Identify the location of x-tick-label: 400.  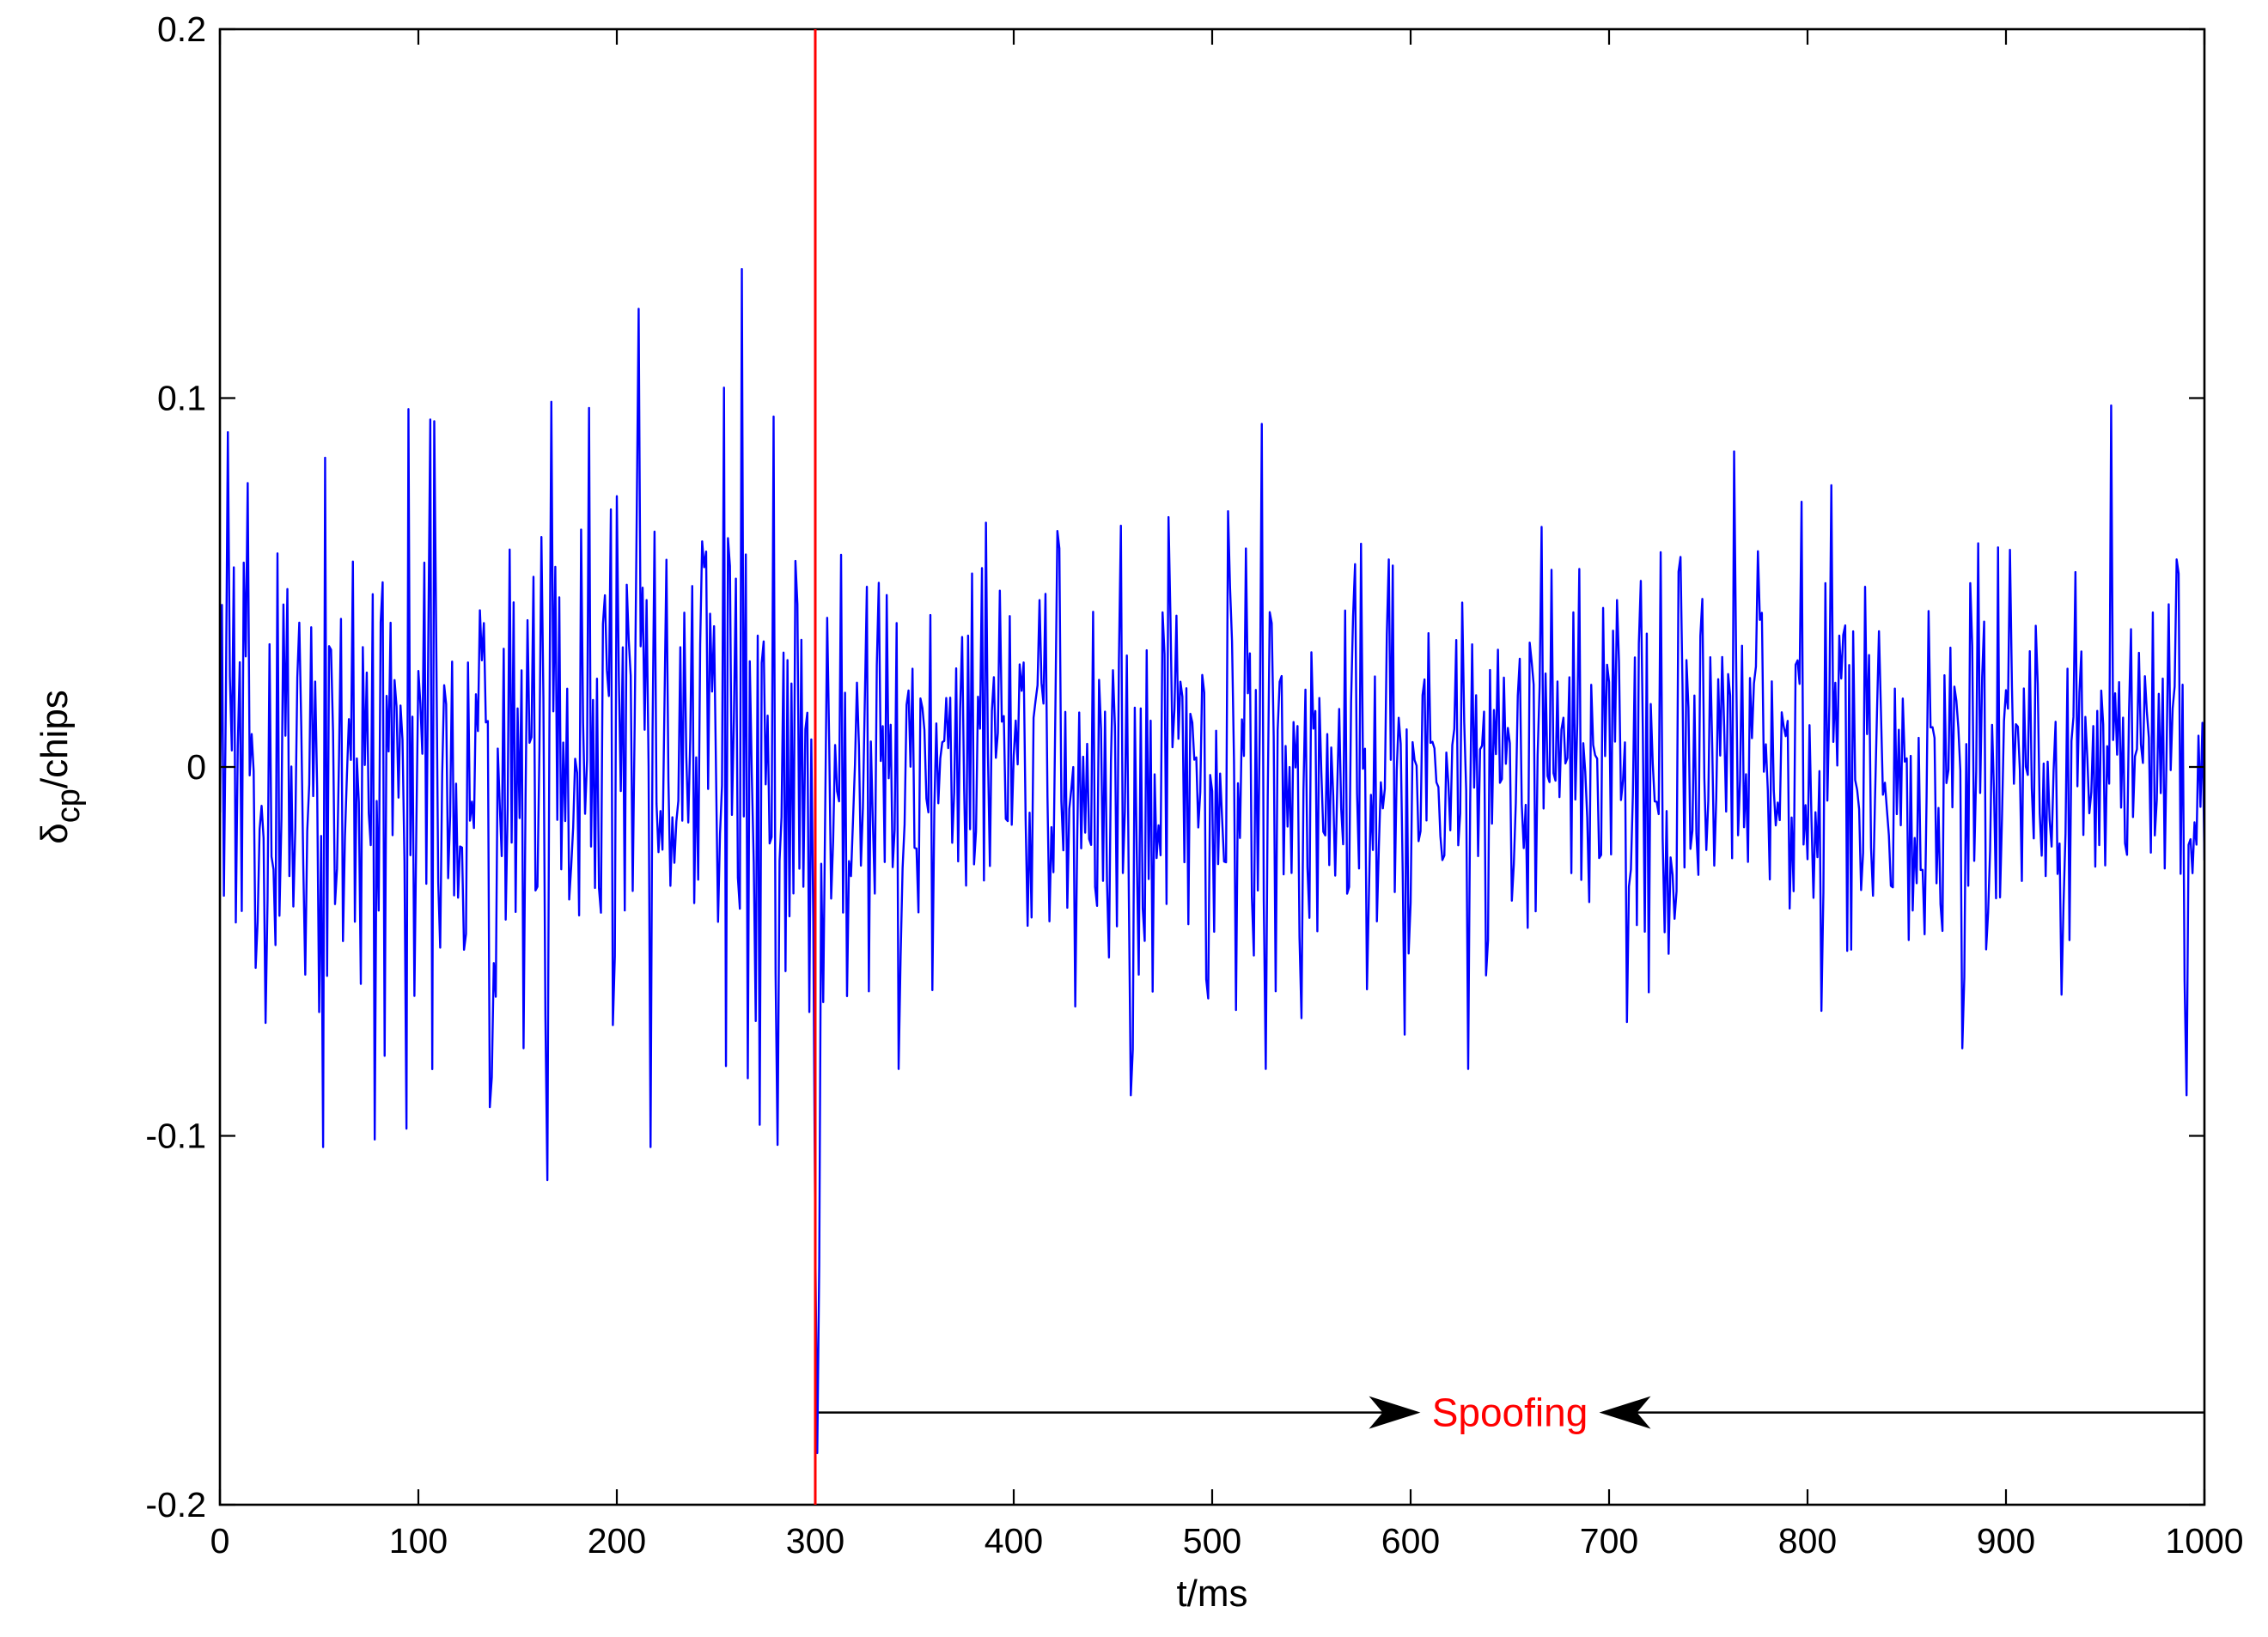
(1014, 1541).